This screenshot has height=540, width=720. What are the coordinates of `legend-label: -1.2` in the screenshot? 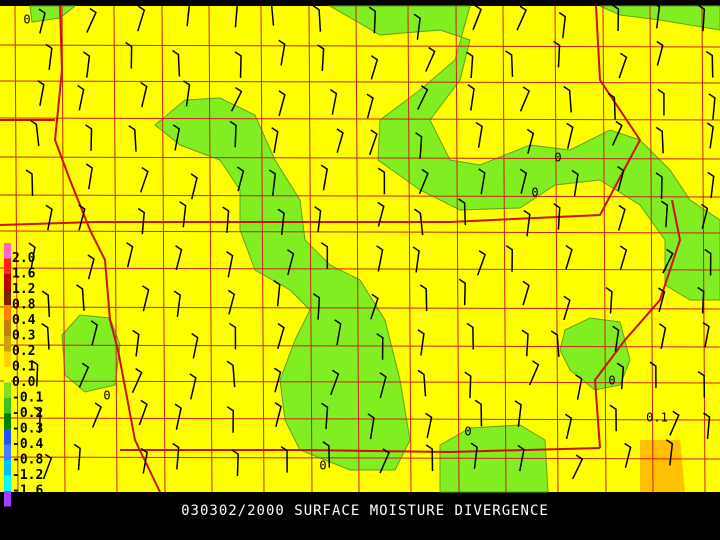 It's located at (27, 475).